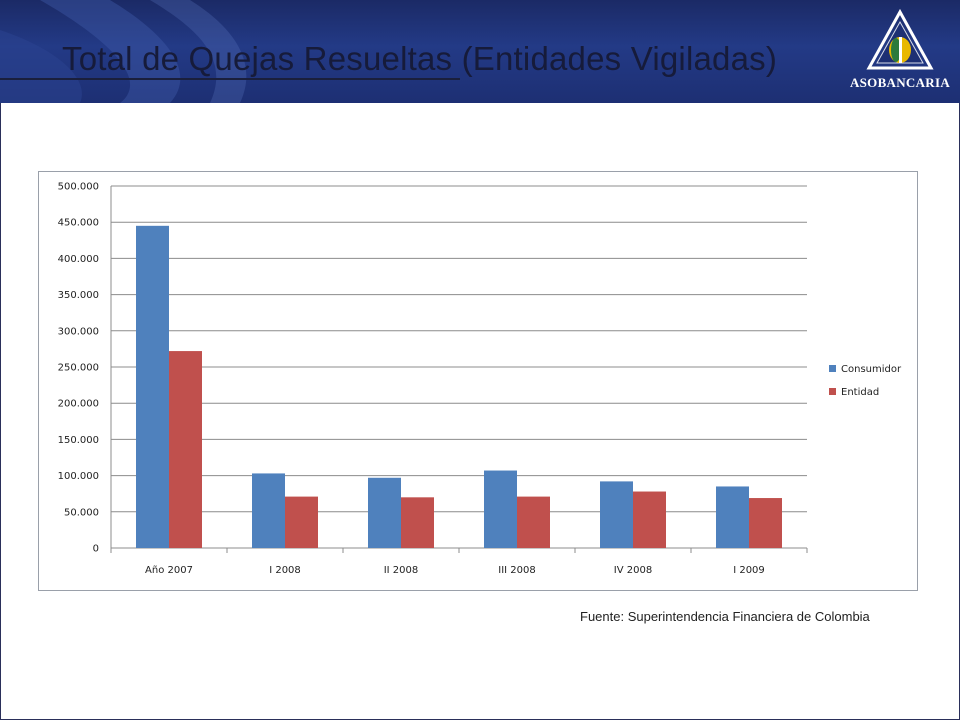 The height and width of the screenshot is (720, 960). What do you see at coordinates (633, 570) in the screenshot?
I see `x-tick-label: IV 2008` at bounding box center [633, 570].